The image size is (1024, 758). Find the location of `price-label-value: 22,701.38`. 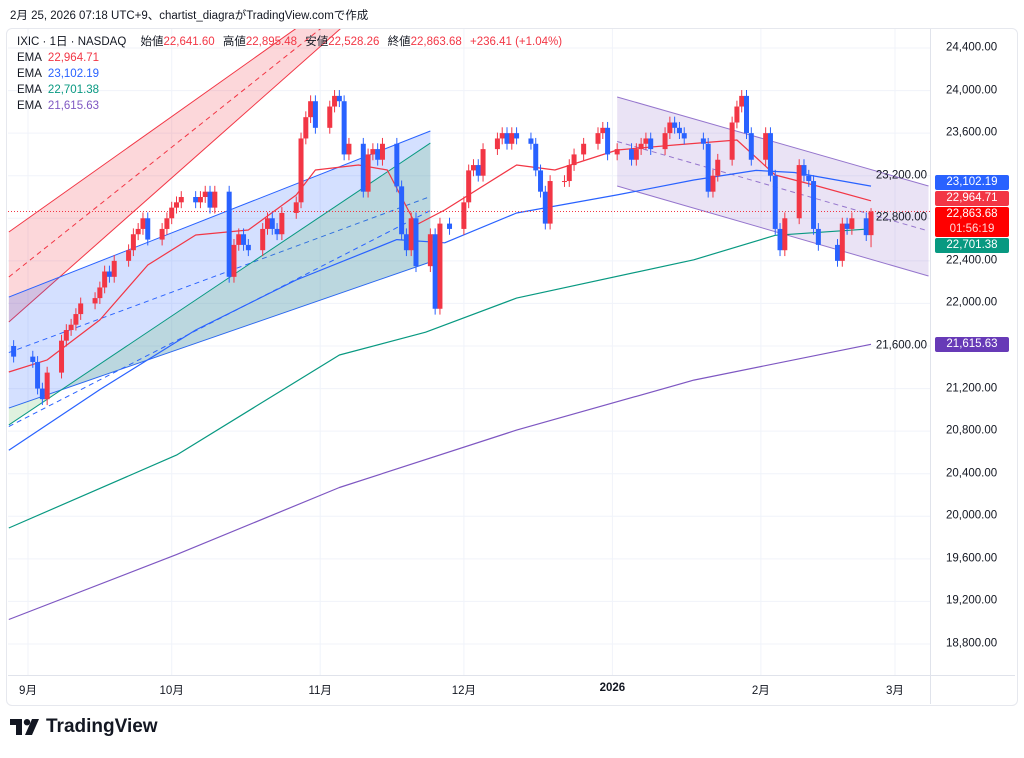

price-label-value: 22,701.38 is located at coordinates (972, 244).